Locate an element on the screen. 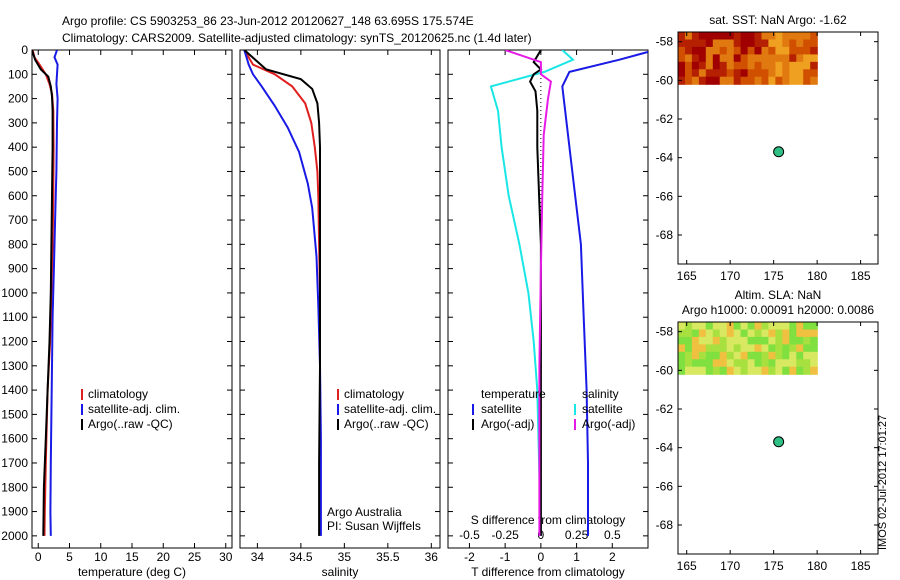 This screenshot has width=900, height=580. series-line-temperature-t_satellite is located at coordinates (532, 293).